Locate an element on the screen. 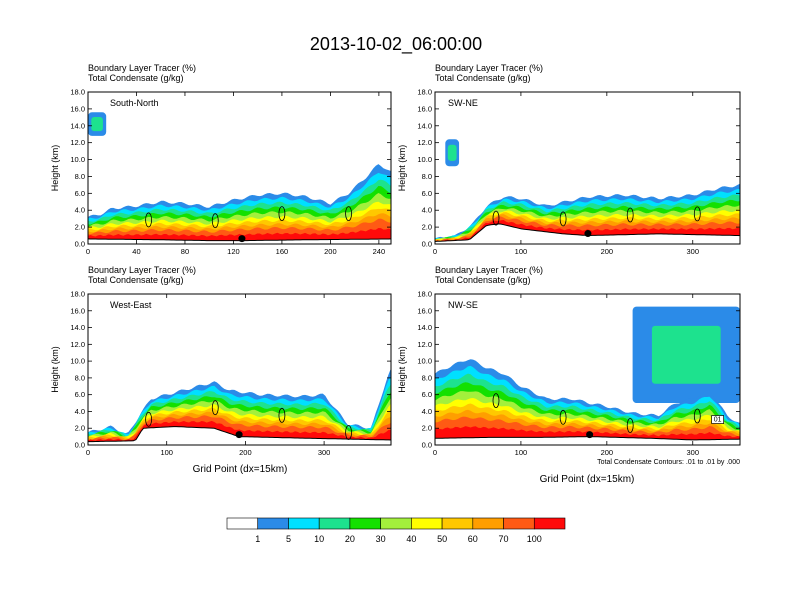 Image resolution: width=792 pixels, height=612 pixels. x-tick-label: 160 is located at coordinates (282, 251).